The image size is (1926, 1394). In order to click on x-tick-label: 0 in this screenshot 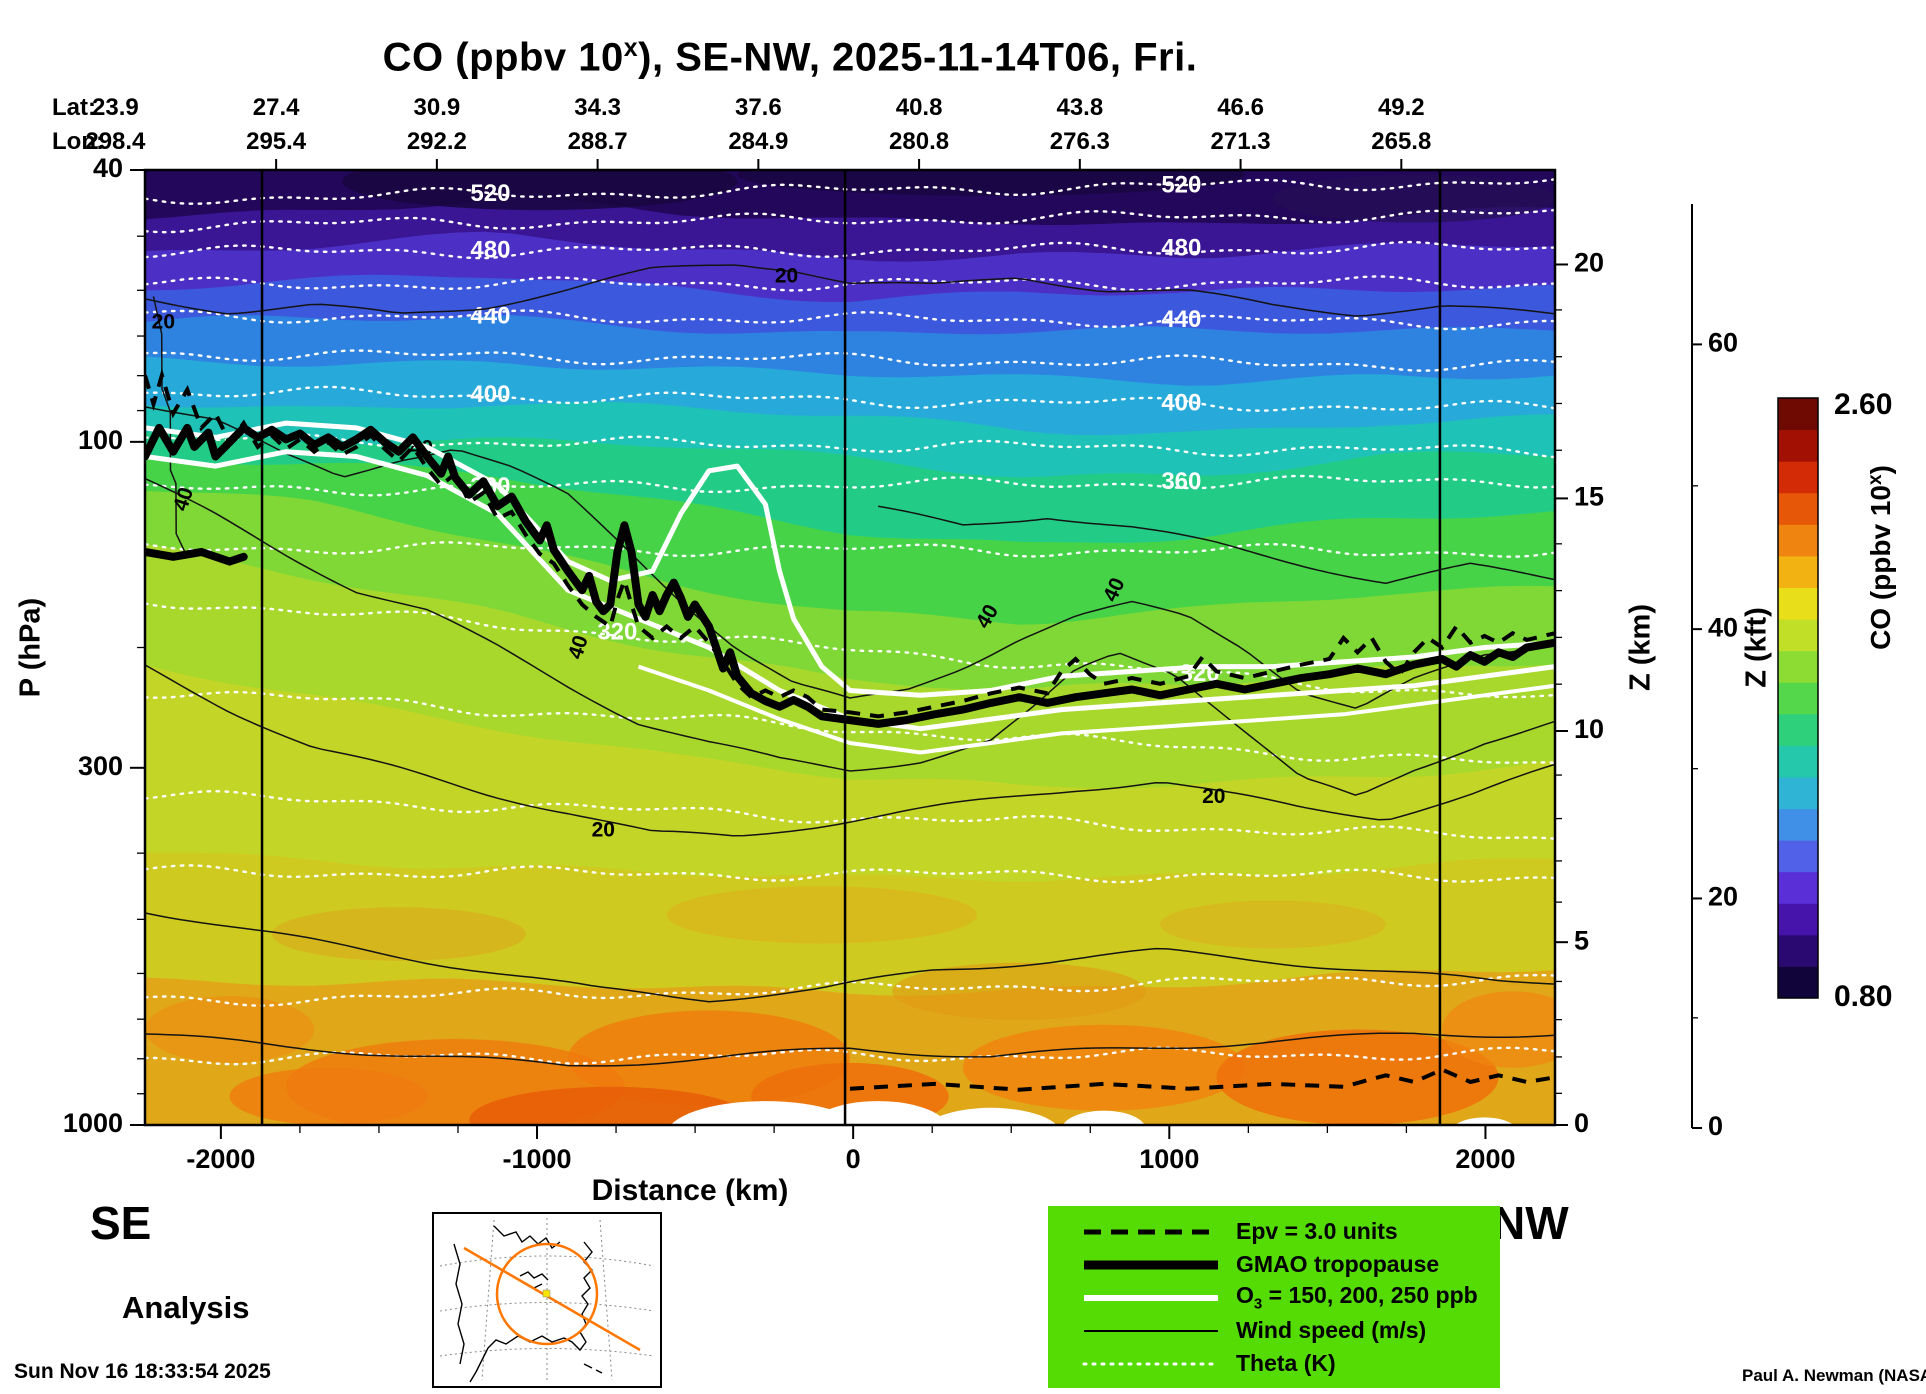, I will do `click(853, 1159)`.